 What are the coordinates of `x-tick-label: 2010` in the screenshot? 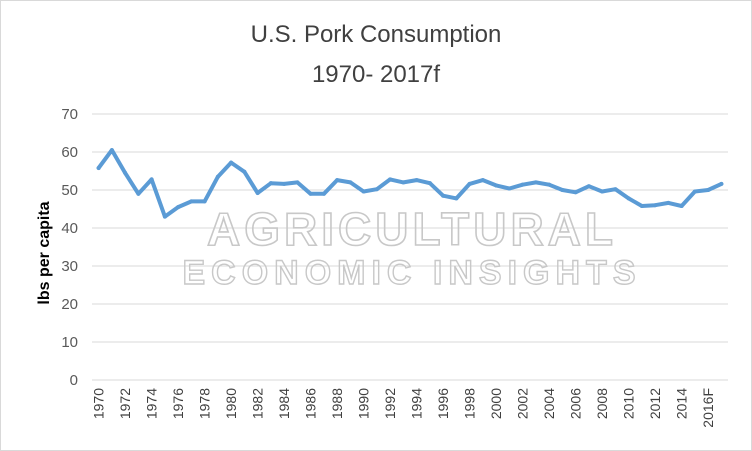 It's located at (629, 403).